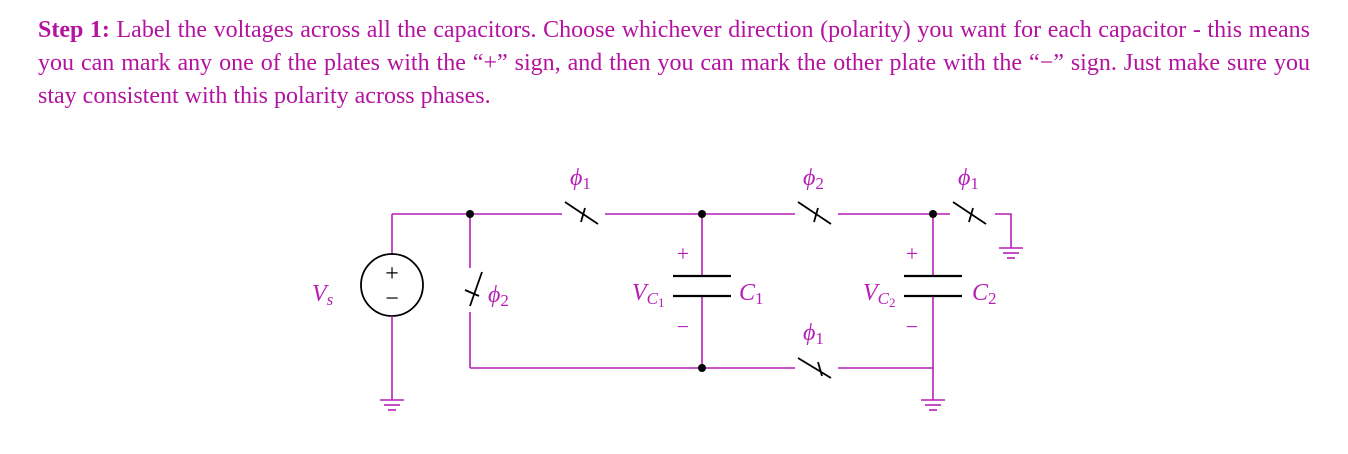 The width and height of the screenshot is (1348, 454). I want to click on source-minus-sign: −, so click(392, 299).